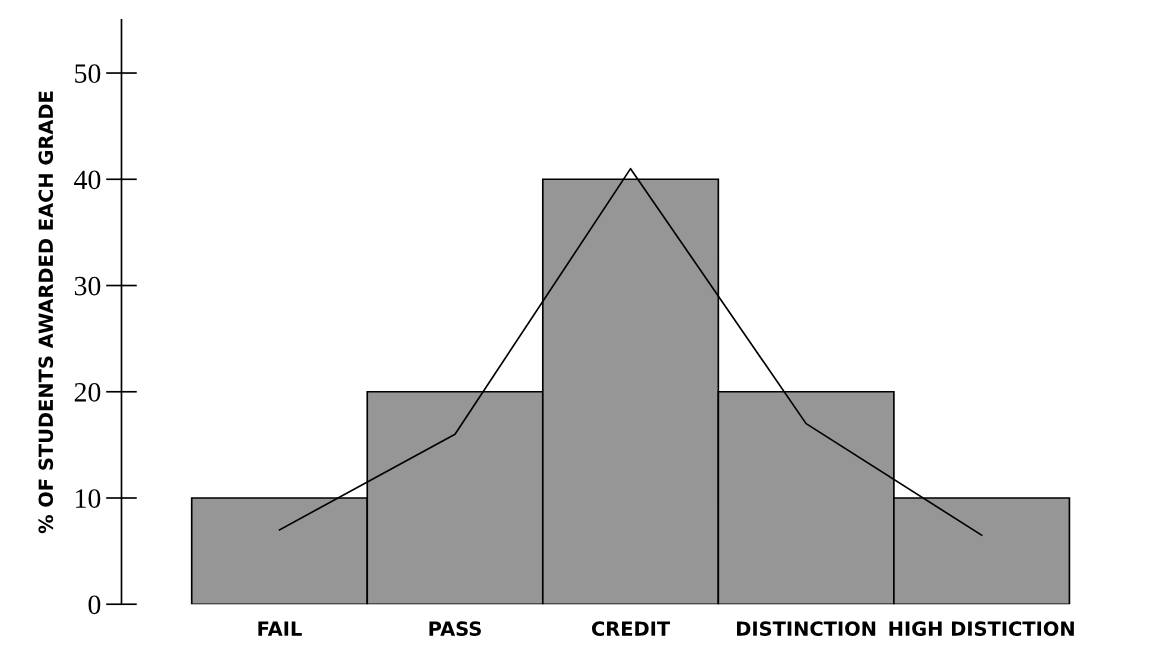 The image size is (1157, 664). Describe the element at coordinates (806, 628) in the screenshot. I see `x-tick-label: DISTINCTION` at that location.